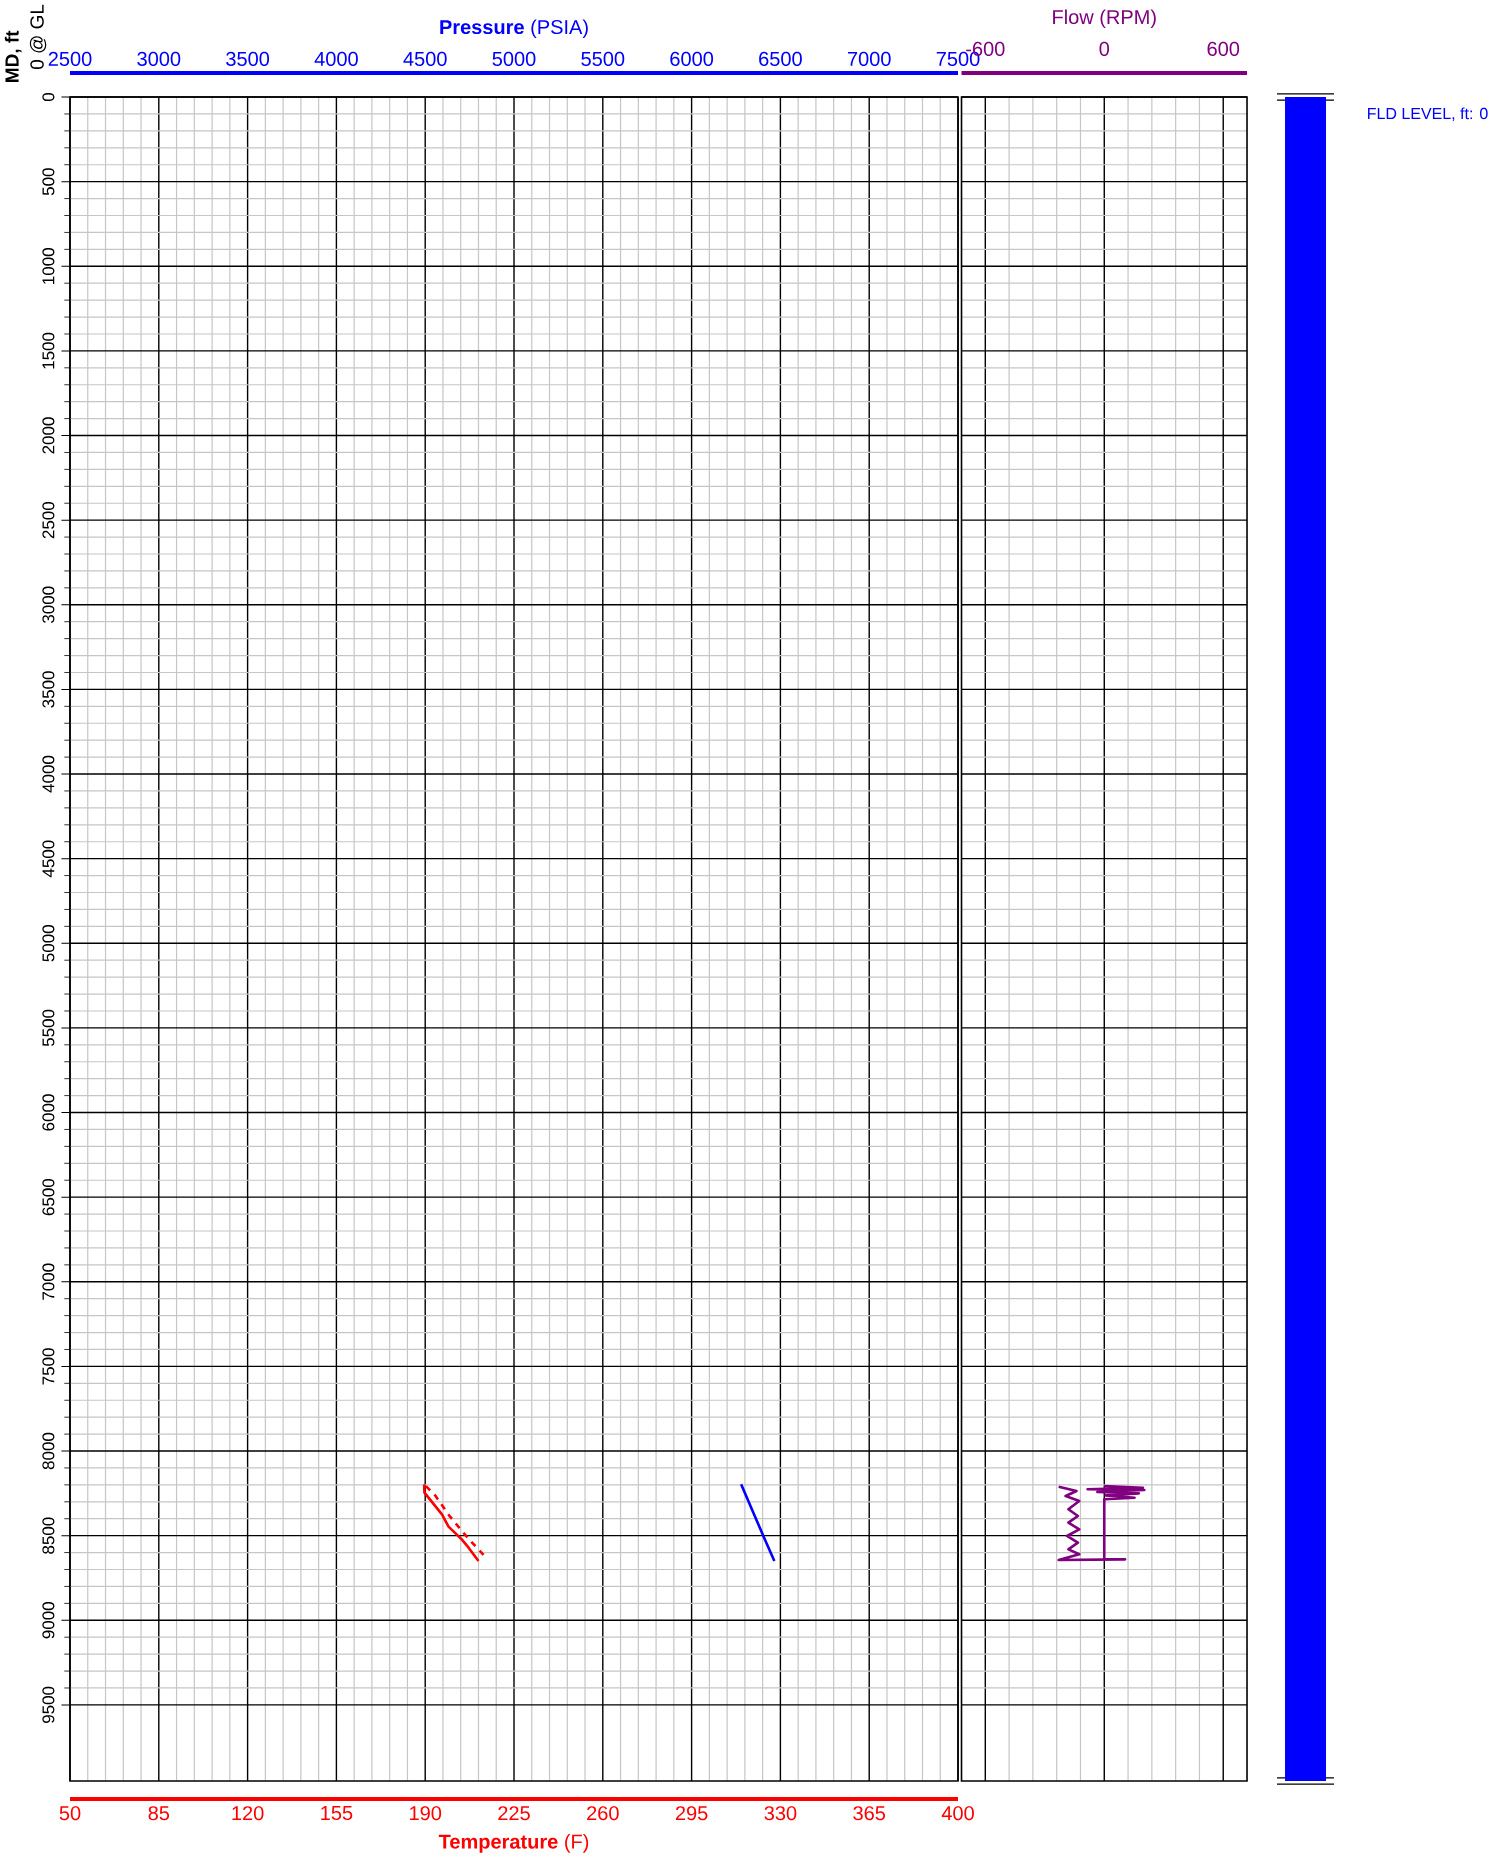 The image size is (1502, 1859). I want to click on x2-tick-label: 7000, so click(869, 58).